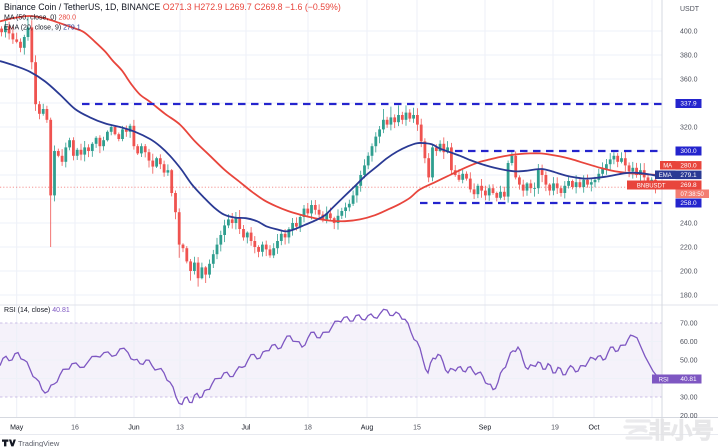  I want to click on svg-text: 380.0, so click(689, 55).